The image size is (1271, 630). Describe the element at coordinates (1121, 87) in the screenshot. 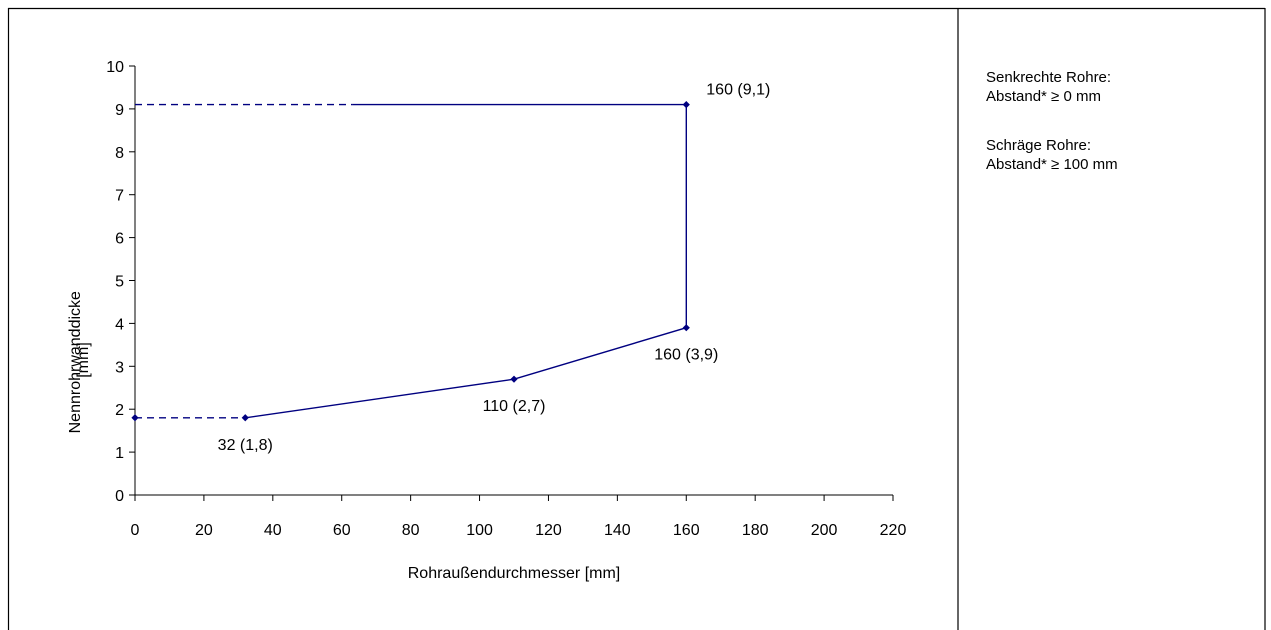

I see `note-vertical-pipes: Senkrechte Rohre: Abstand* ≥ 0 mm` at that location.